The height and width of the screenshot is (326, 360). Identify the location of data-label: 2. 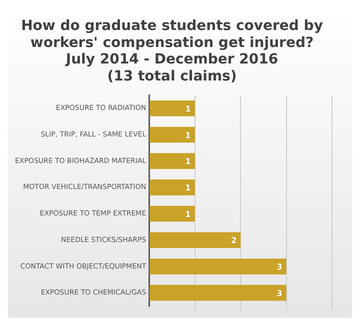
(233, 241).